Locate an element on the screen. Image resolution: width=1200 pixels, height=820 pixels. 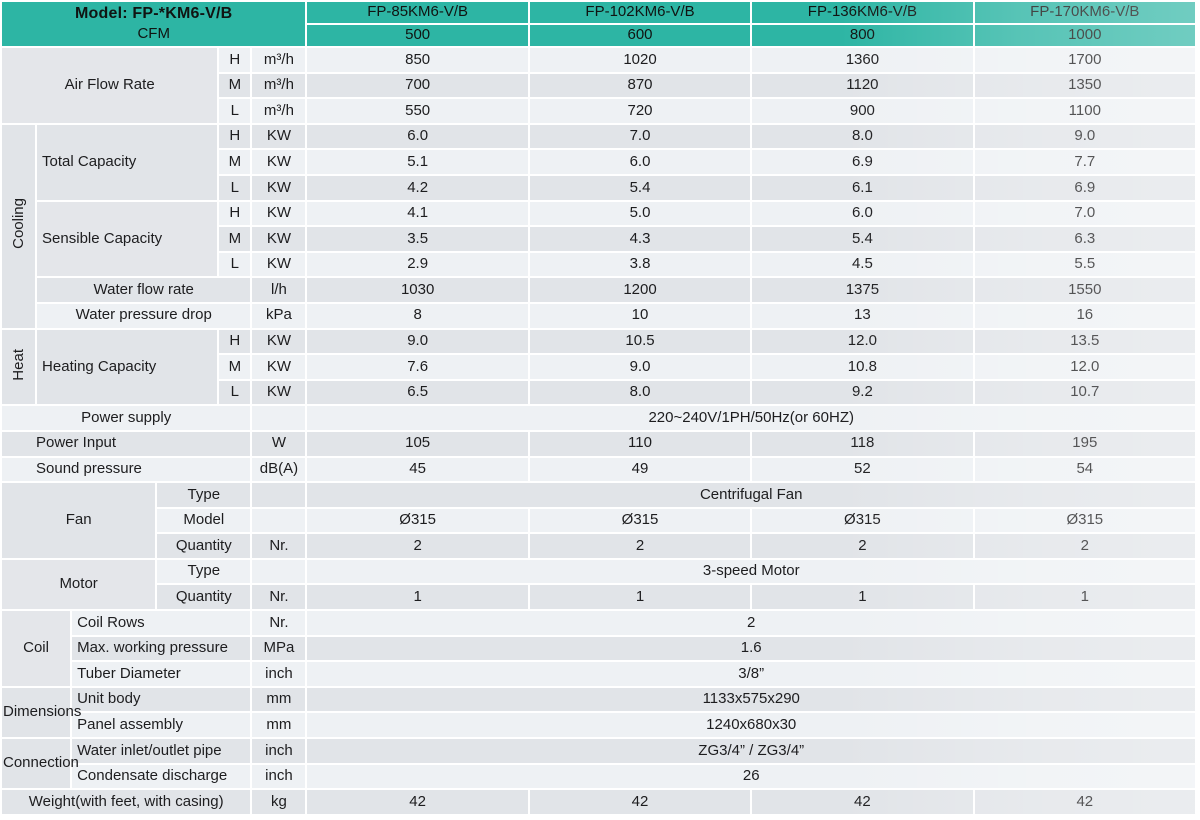
value-cell: 900 is located at coordinates (862, 111).